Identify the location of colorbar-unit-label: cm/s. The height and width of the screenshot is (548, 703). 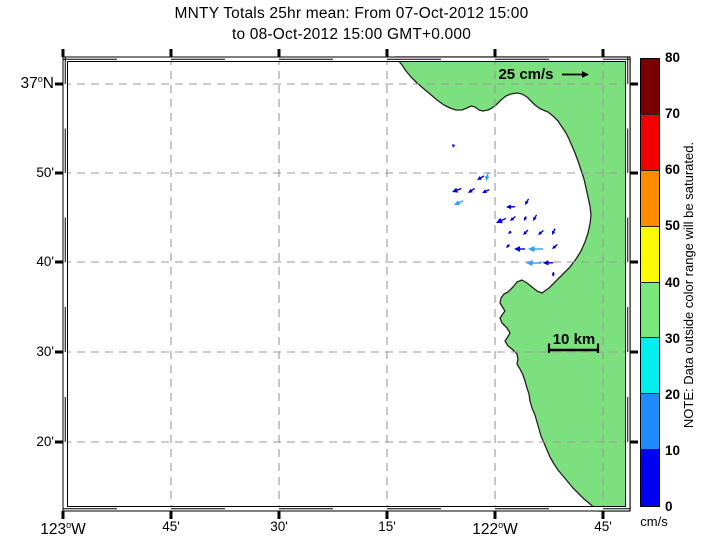
(654, 521).